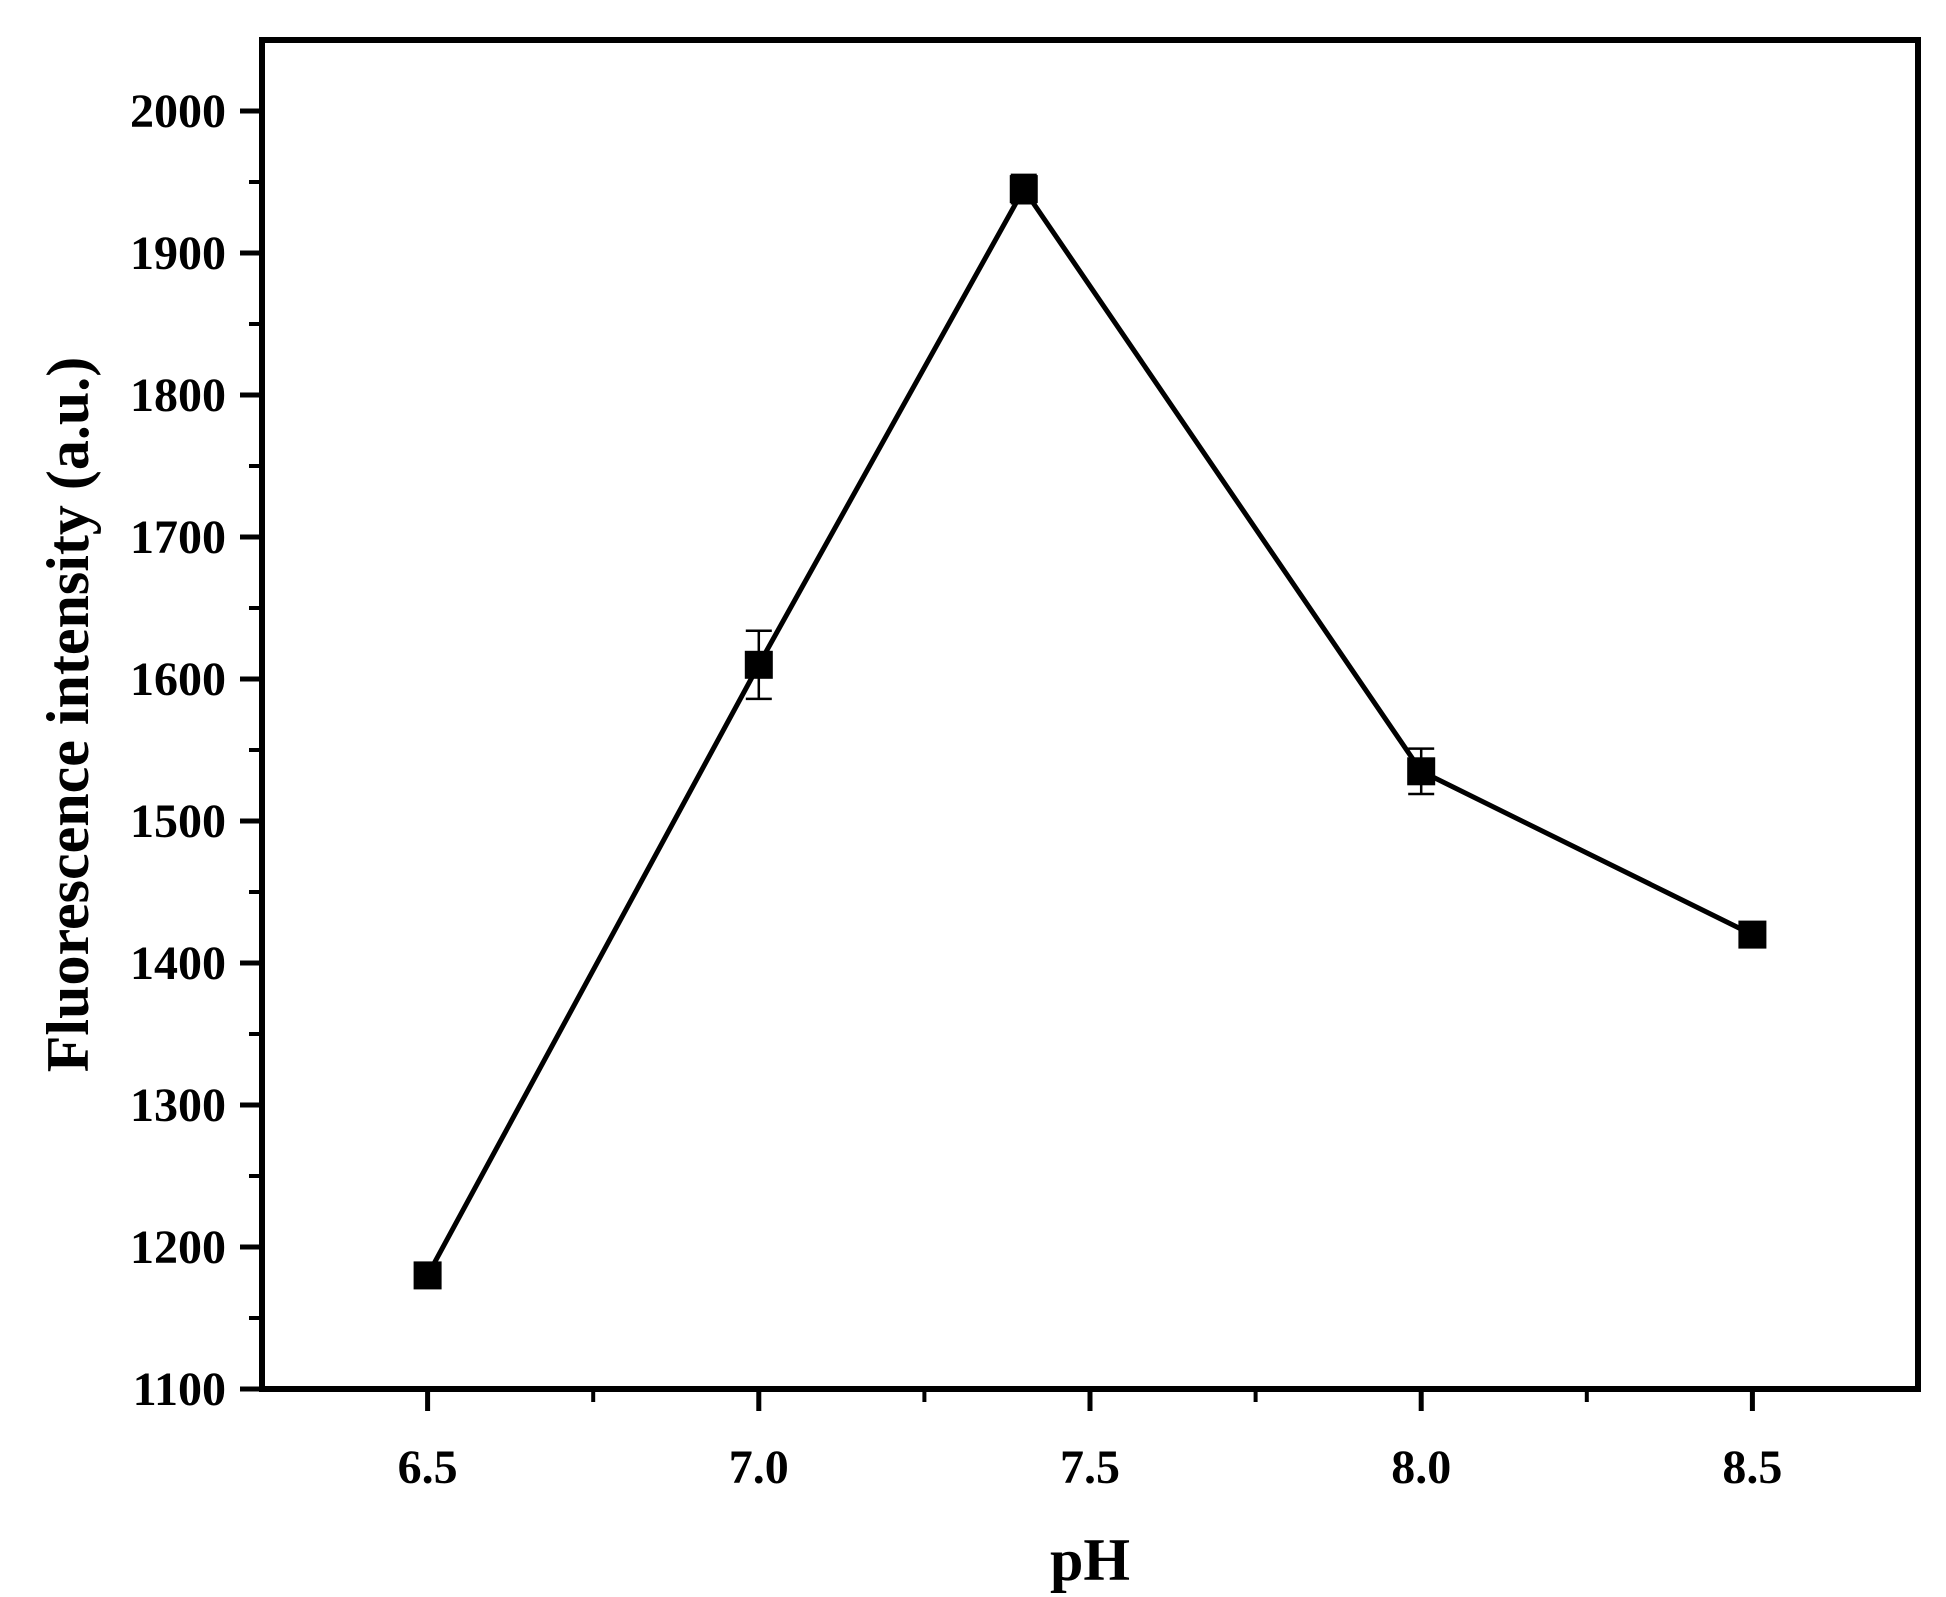 The image size is (1946, 1597). I want to click on y-axis-title: Fluorescence intensity (a.u.), so click(68, 714).